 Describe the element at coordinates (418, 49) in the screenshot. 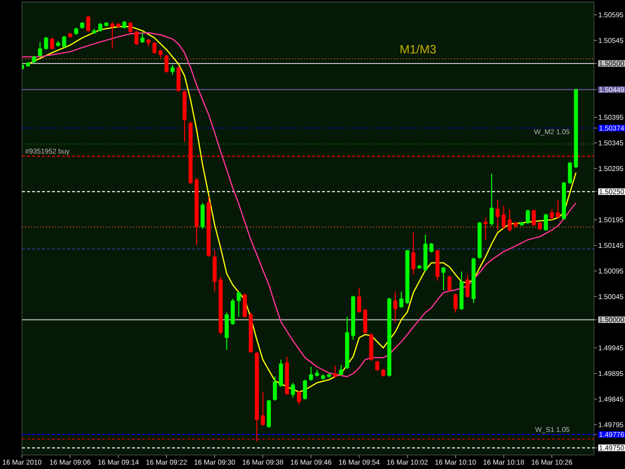

I see `annotation: M1/M3` at that location.